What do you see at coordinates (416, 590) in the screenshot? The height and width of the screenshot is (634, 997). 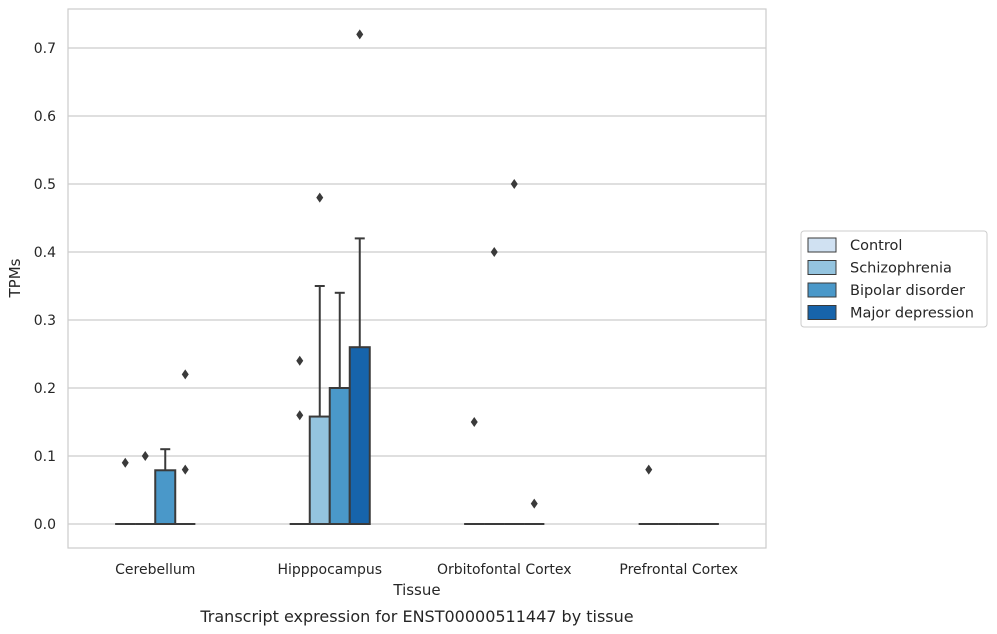 I see `x-axis-label: Tissue` at bounding box center [416, 590].